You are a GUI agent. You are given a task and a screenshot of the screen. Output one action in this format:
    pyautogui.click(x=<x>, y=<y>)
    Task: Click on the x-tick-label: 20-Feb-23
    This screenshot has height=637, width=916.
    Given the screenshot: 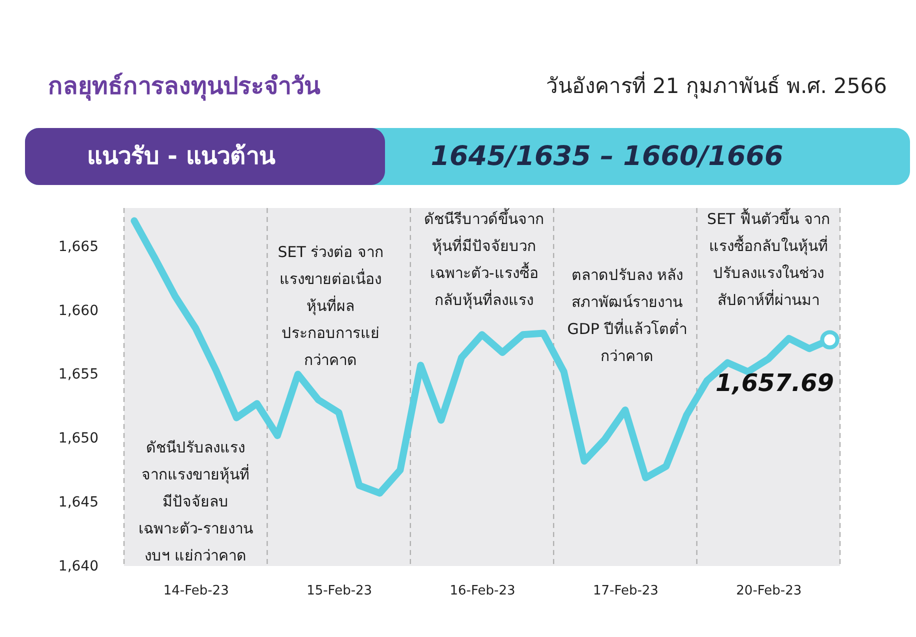 What is the action you would take?
    pyautogui.click(x=769, y=591)
    